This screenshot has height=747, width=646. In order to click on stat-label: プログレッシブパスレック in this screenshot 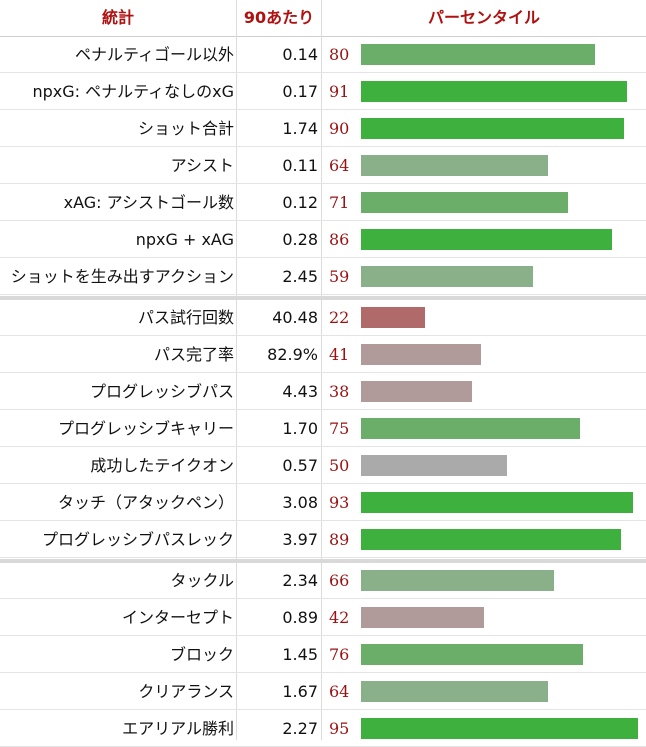, I will do `click(137, 539)`.